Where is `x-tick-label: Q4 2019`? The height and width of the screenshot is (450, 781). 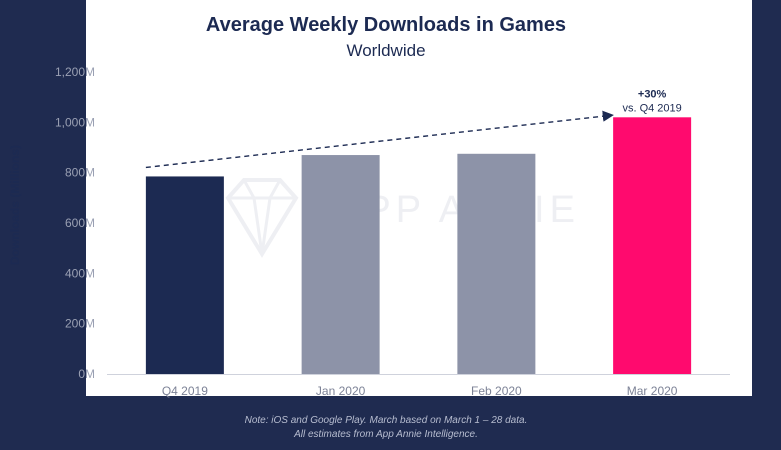 x-tick-label: Q4 2019 is located at coordinates (185, 391).